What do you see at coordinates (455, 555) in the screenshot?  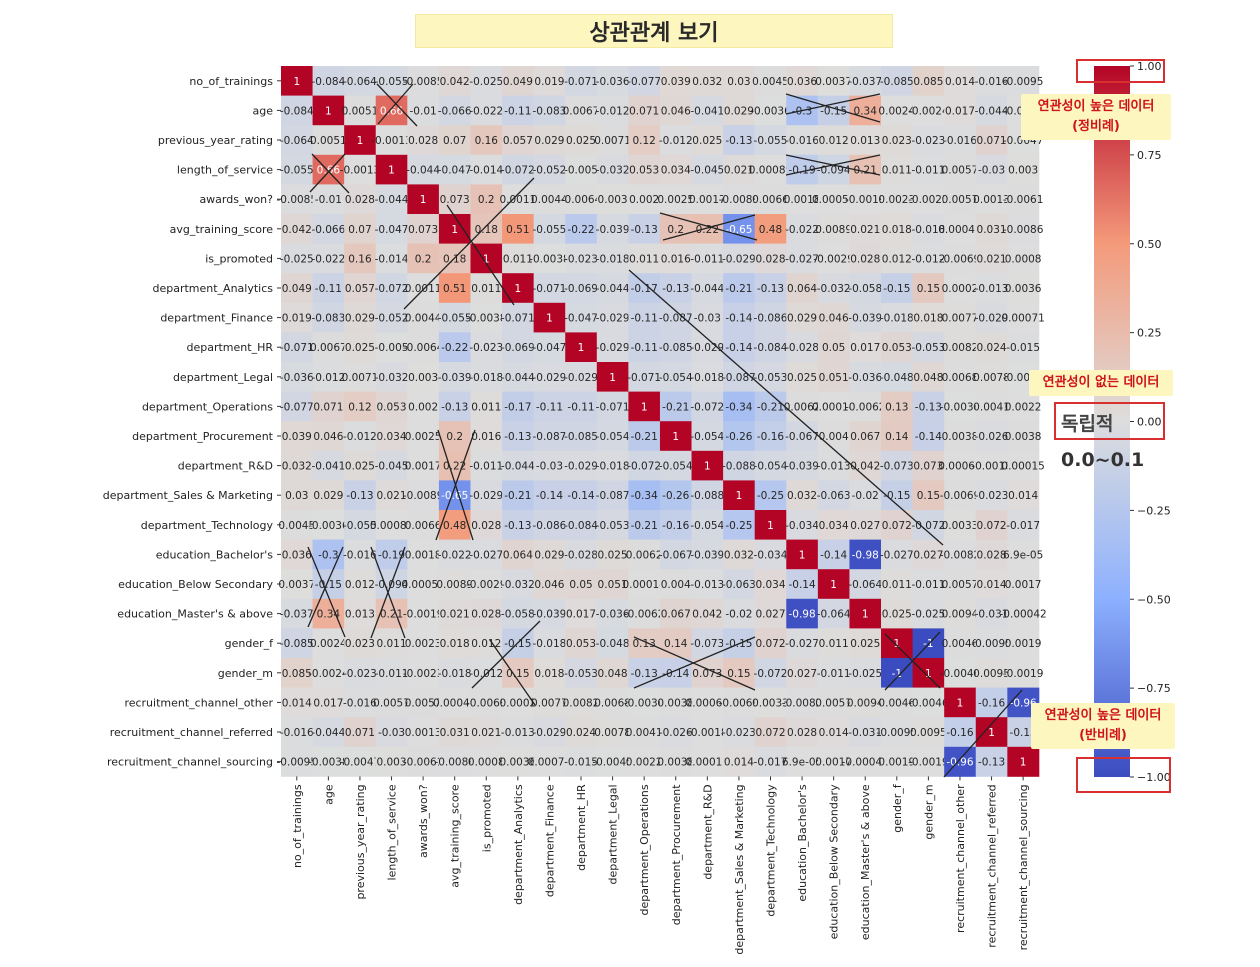 I see `cell-value-label: -0.022` at bounding box center [455, 555].